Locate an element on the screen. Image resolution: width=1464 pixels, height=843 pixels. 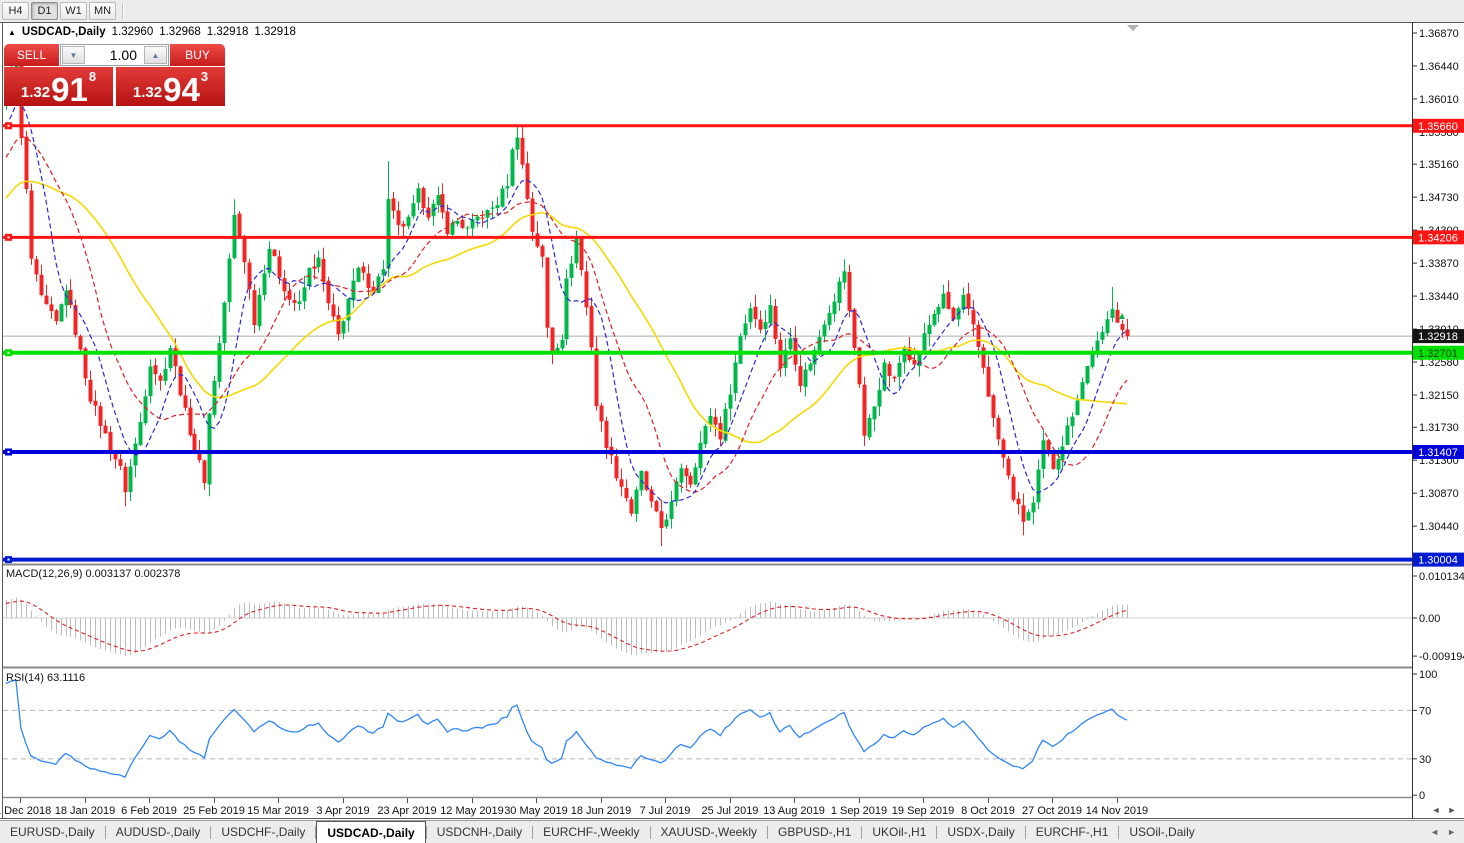
price-tick-label: 1.36440 is located at coordinates (1439, 67).